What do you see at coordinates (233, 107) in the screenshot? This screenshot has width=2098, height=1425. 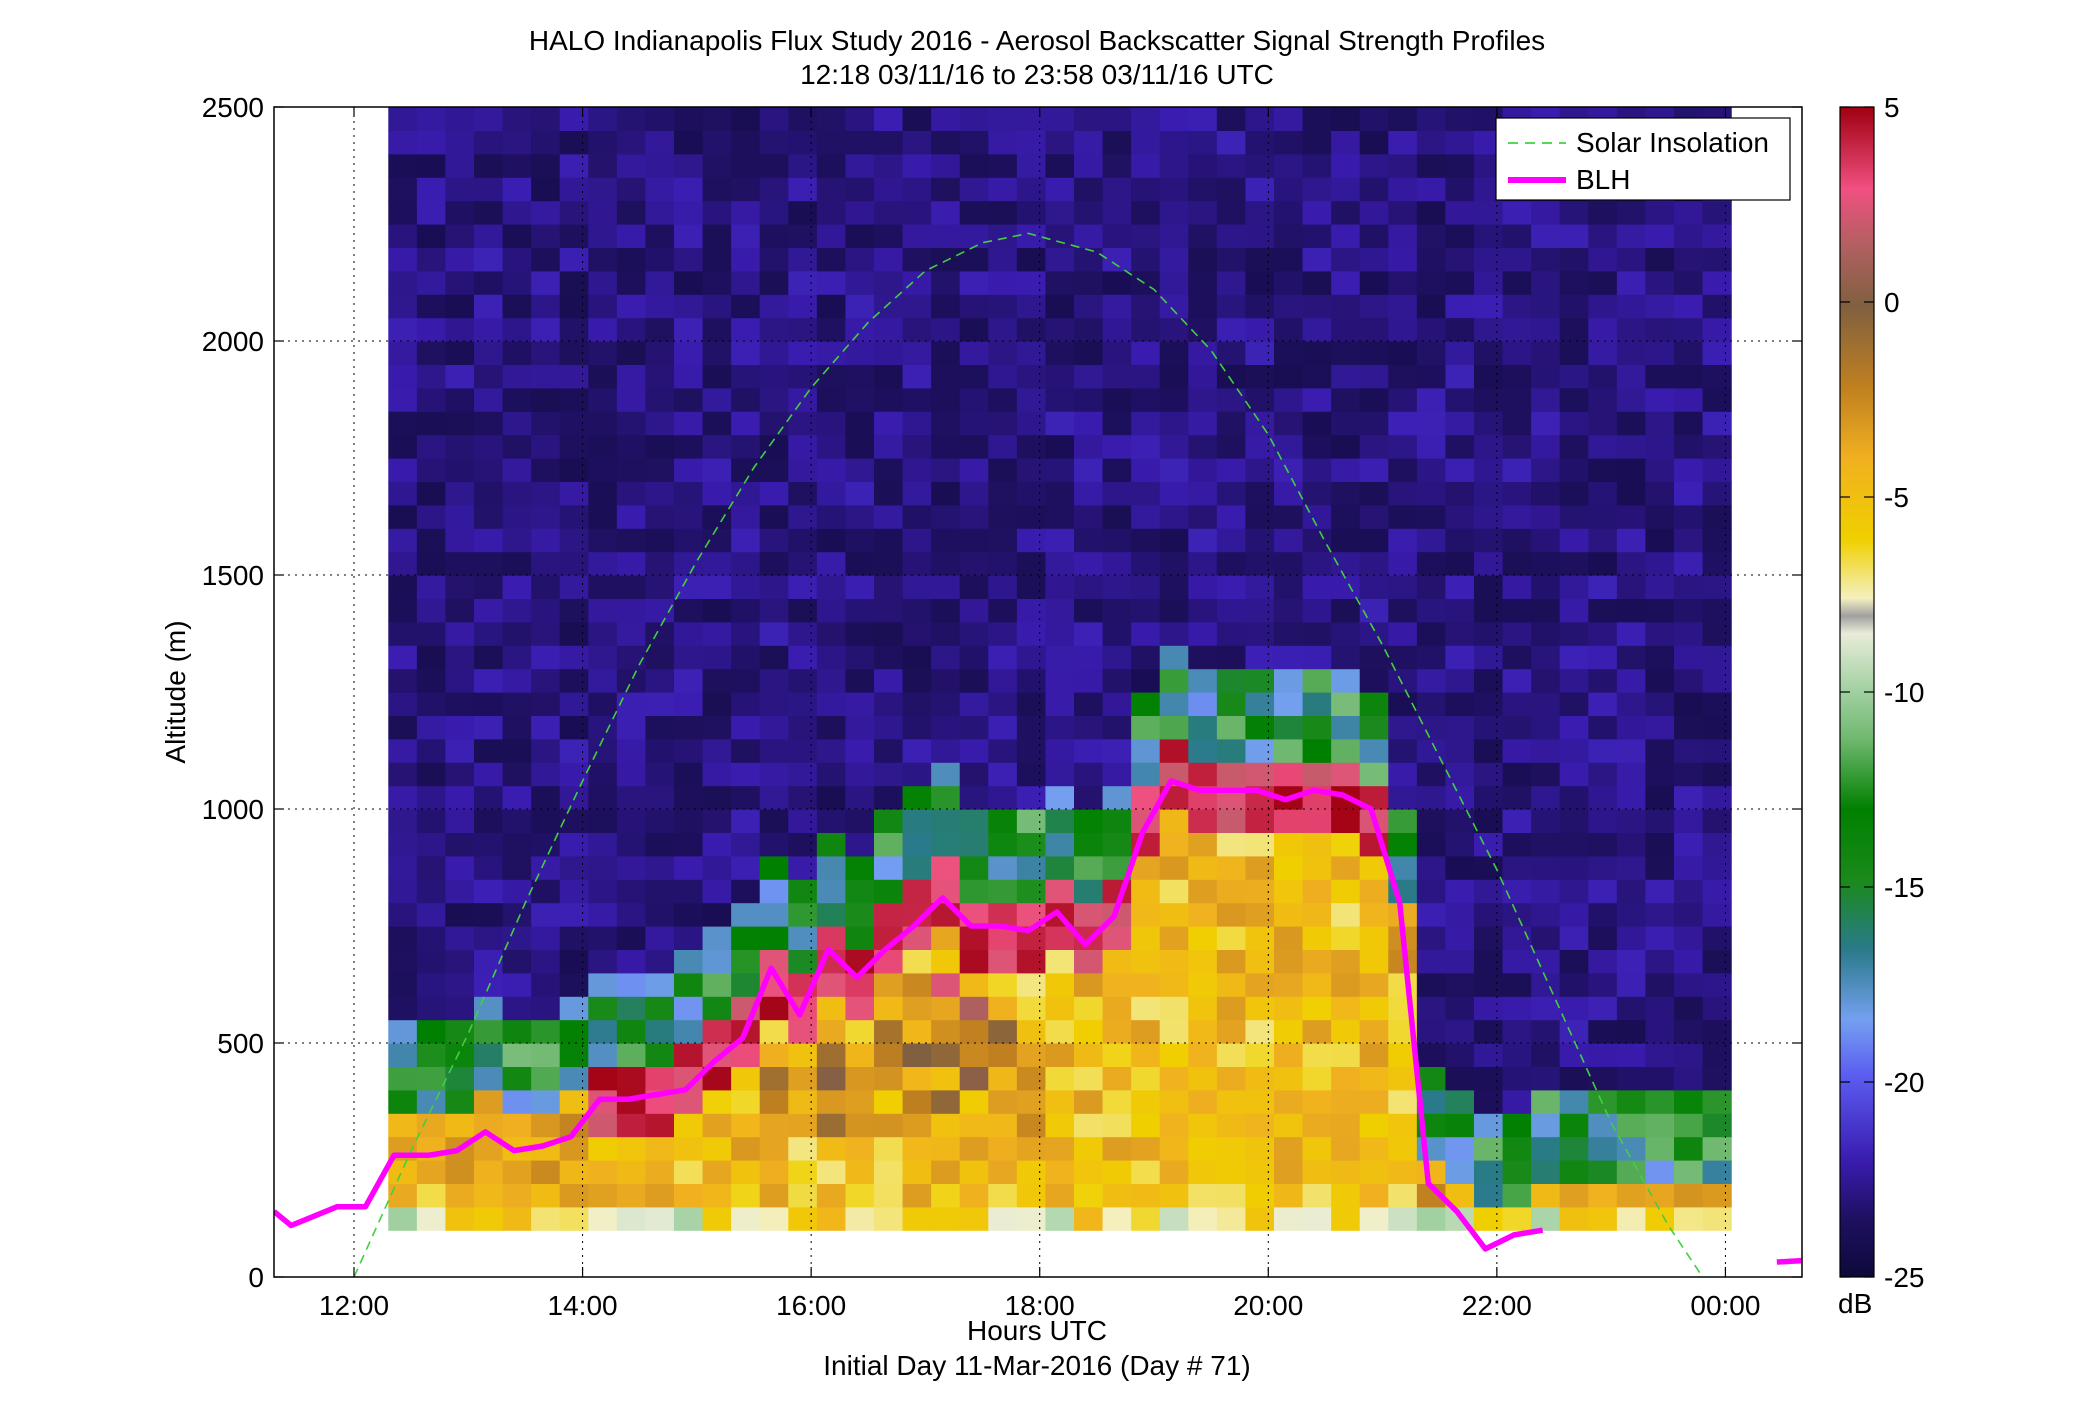 I see `y-tick-label: 2500` at bounding box center [233, 107].